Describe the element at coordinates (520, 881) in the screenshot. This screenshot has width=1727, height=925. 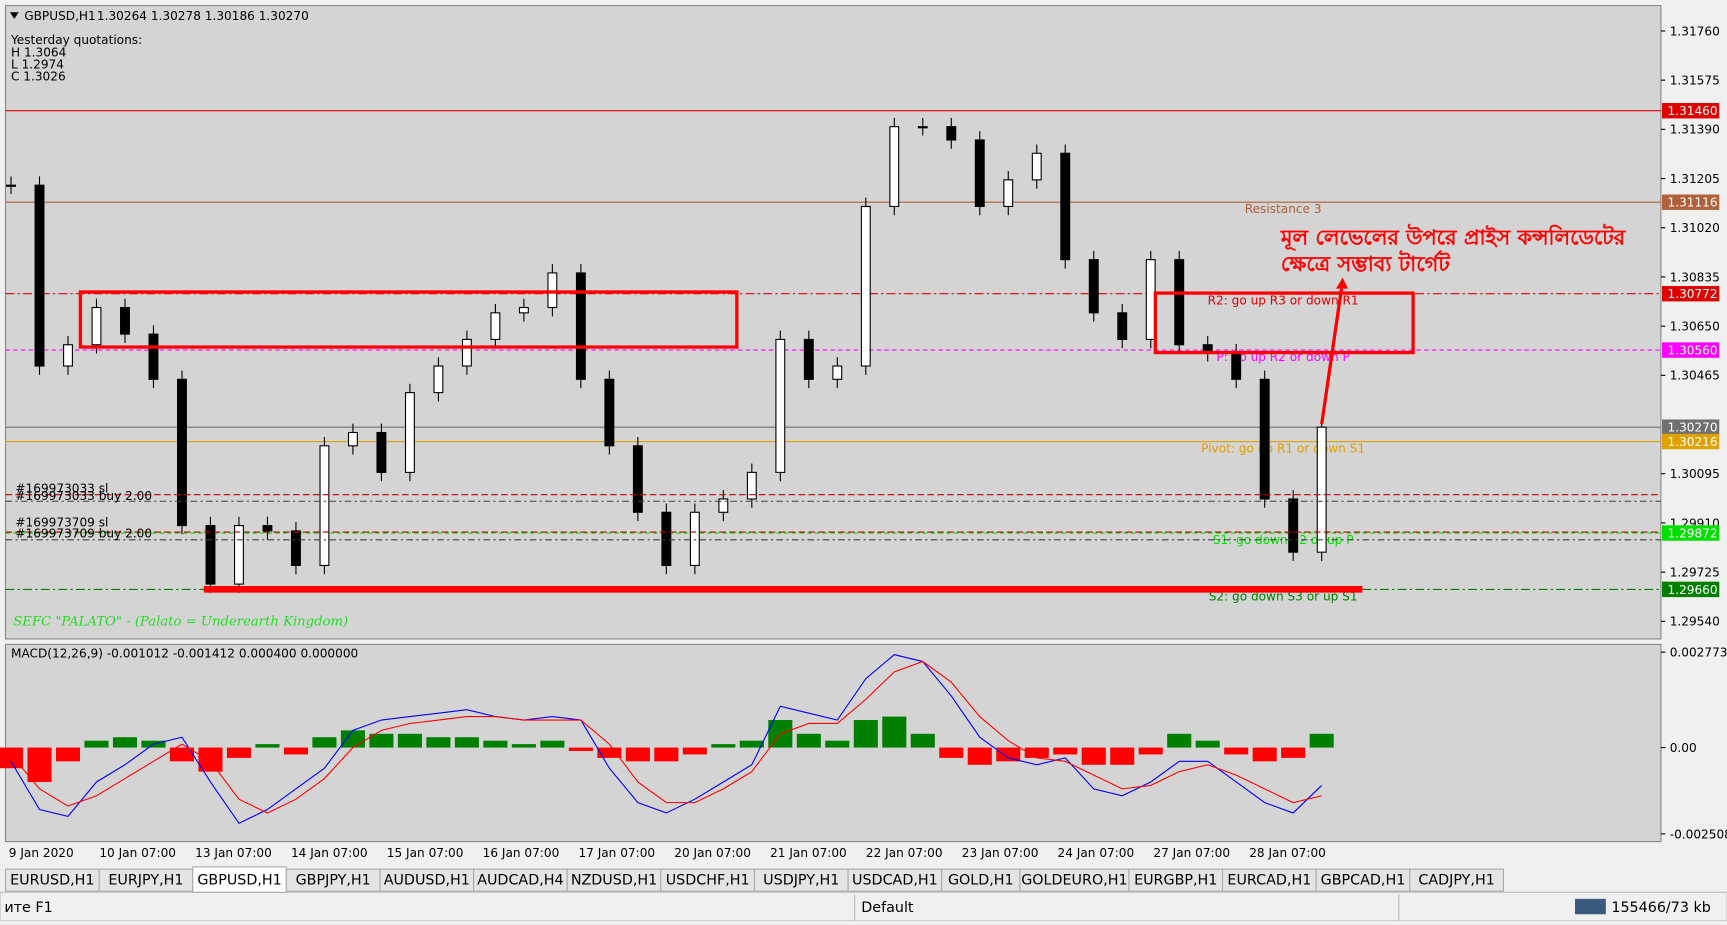
I see `tab-label: AUDCAD,H4` at that location.